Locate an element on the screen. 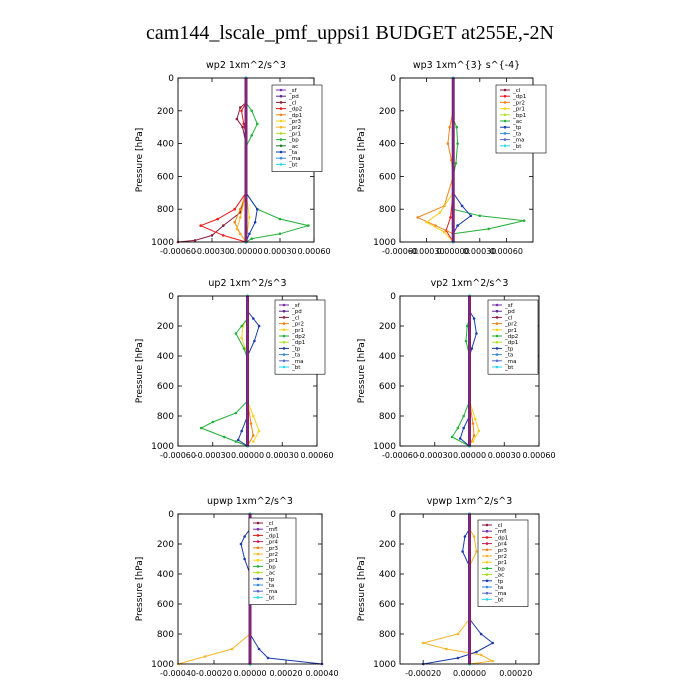  legend-entry: _pd is located at coordinates (296, 312).